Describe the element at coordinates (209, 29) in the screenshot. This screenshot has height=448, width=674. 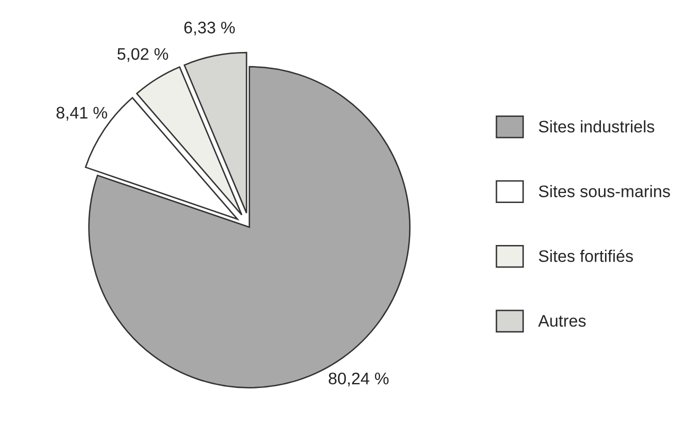
I see `data-label: 6,33 %` at that location.